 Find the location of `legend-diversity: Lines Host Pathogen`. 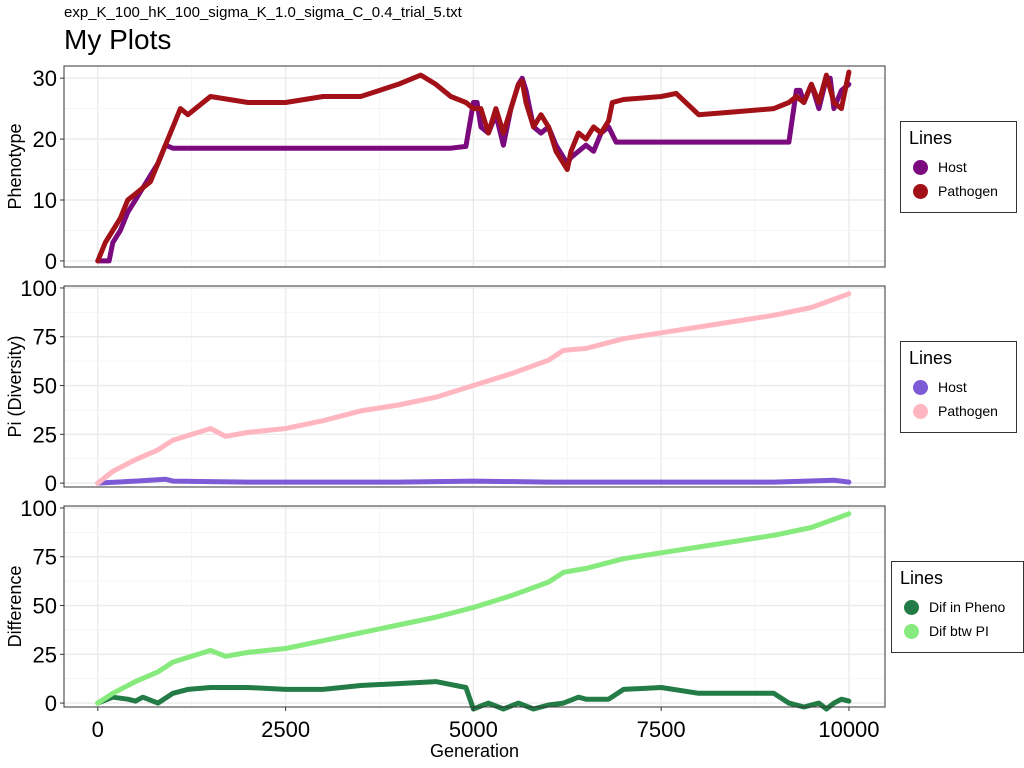

legend-diversity: Lines Host Pathogen is located at coordinates (958, 387).